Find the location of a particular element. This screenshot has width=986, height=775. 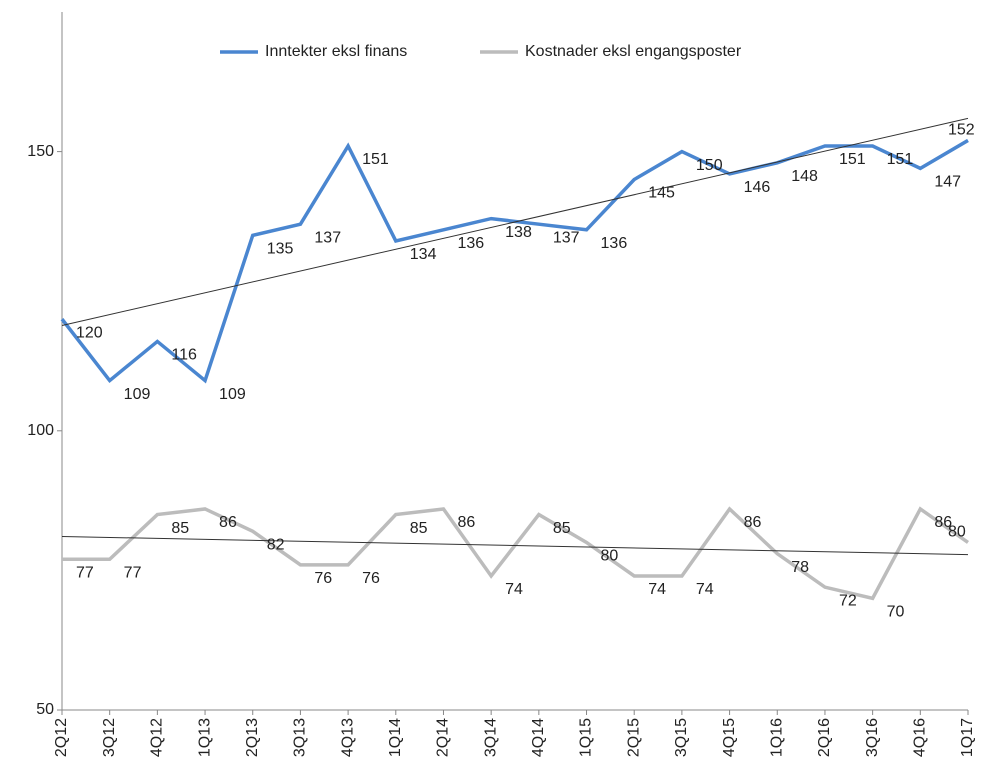

x-tick-label: 3Q12 is located at coordinates (109, 737).